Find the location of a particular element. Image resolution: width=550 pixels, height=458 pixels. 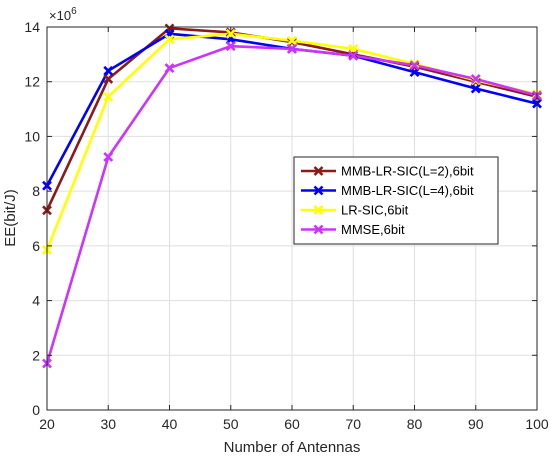

legend-label: MMB-LR-SIC(L=4),6bit is located at coordinates (407, 190).